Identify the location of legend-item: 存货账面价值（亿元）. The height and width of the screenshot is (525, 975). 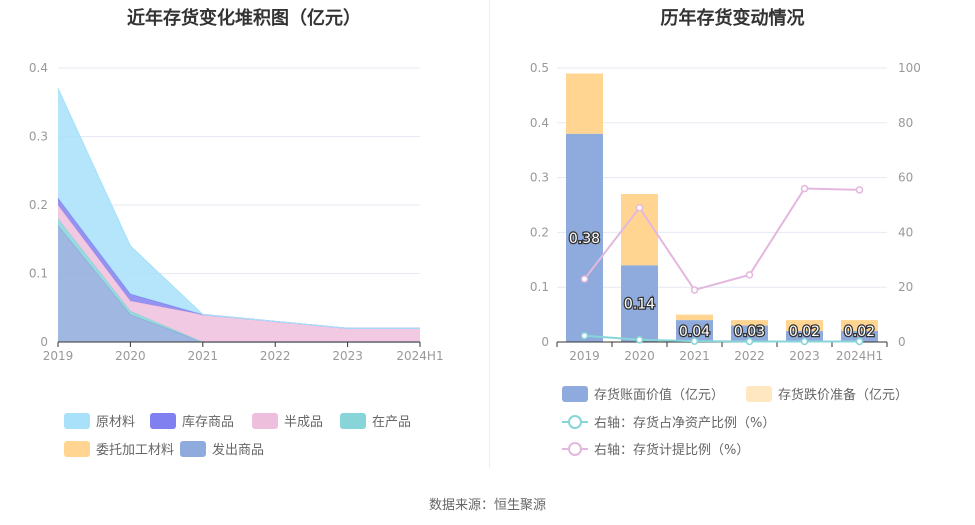
(643, 394).